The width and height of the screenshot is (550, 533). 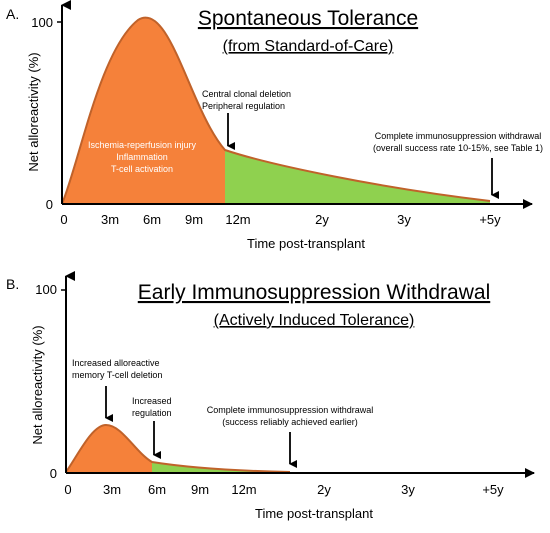 What do you see at coordinates (142, 169) in the screenshot?
I see `panel-a-inner-text: T-cell activation` at bounding box center [142, 169].